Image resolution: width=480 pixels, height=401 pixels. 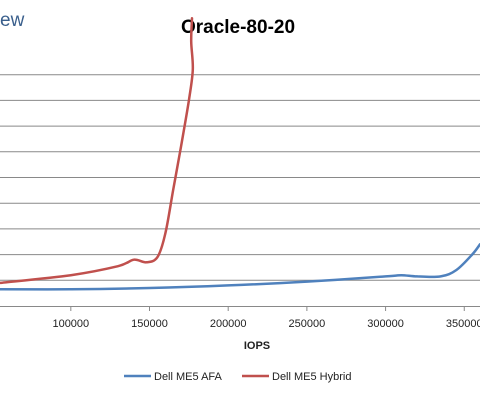 I want to click on x-axis-label: IOPS, so click(x=257, y=346).